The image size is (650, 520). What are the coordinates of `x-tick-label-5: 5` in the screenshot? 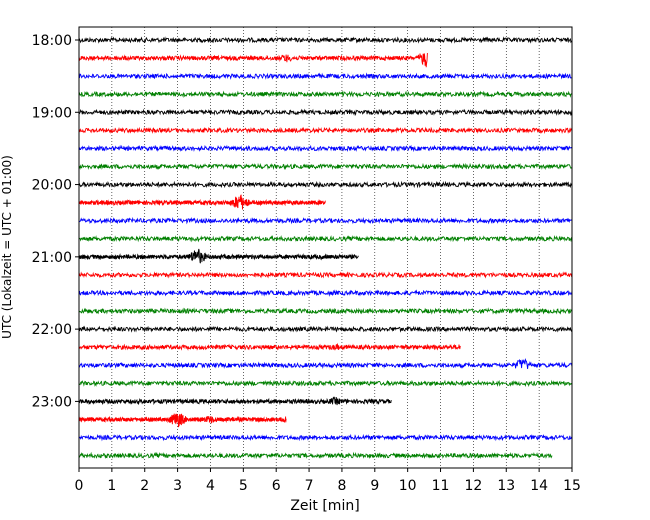 It's located at (243, 486).